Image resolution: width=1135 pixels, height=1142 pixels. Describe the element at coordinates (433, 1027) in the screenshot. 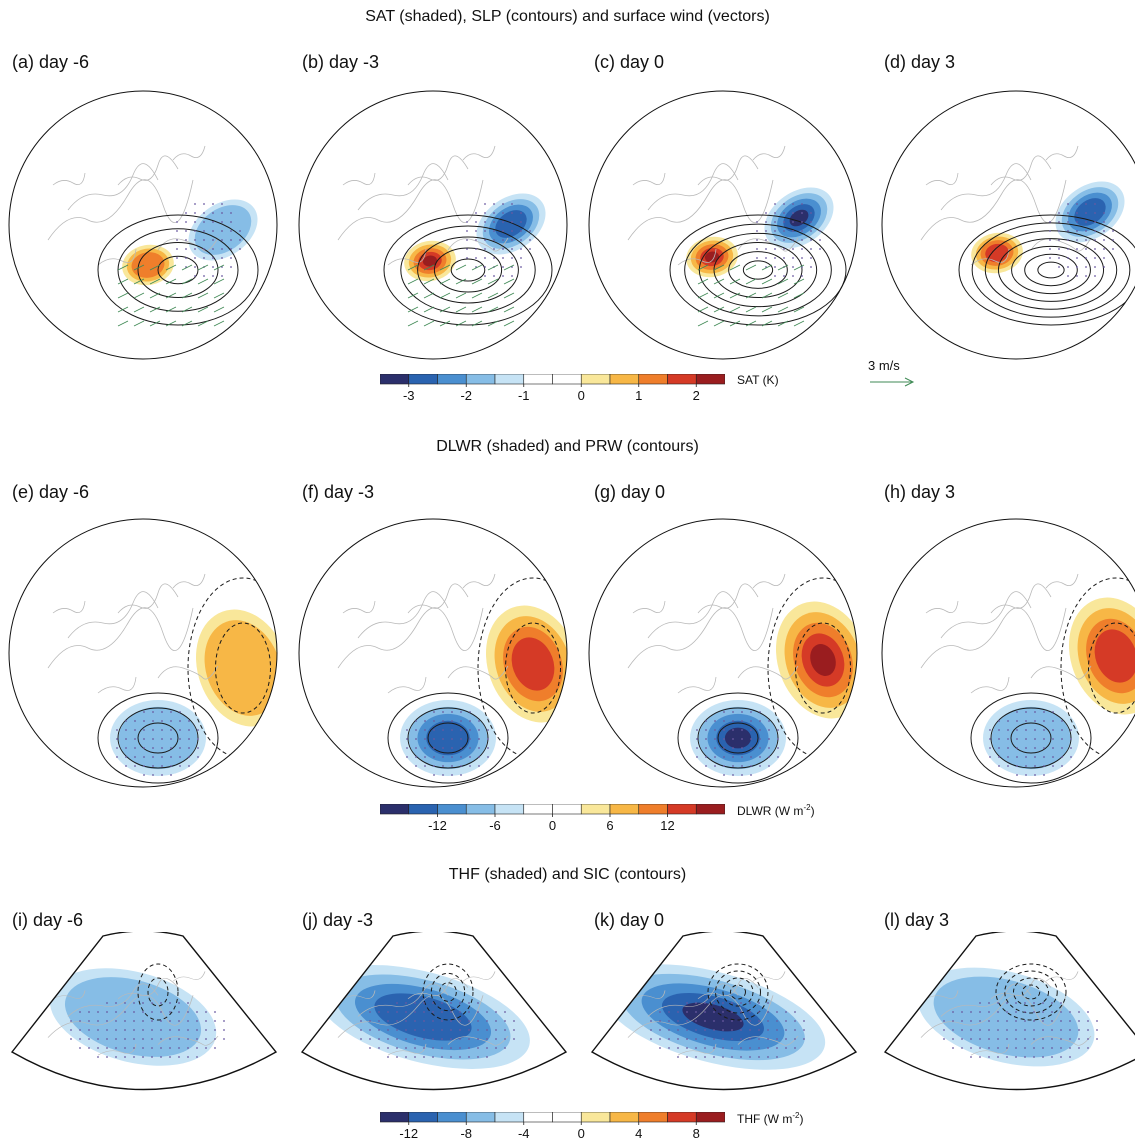

I see `map-panel-j` at that location.